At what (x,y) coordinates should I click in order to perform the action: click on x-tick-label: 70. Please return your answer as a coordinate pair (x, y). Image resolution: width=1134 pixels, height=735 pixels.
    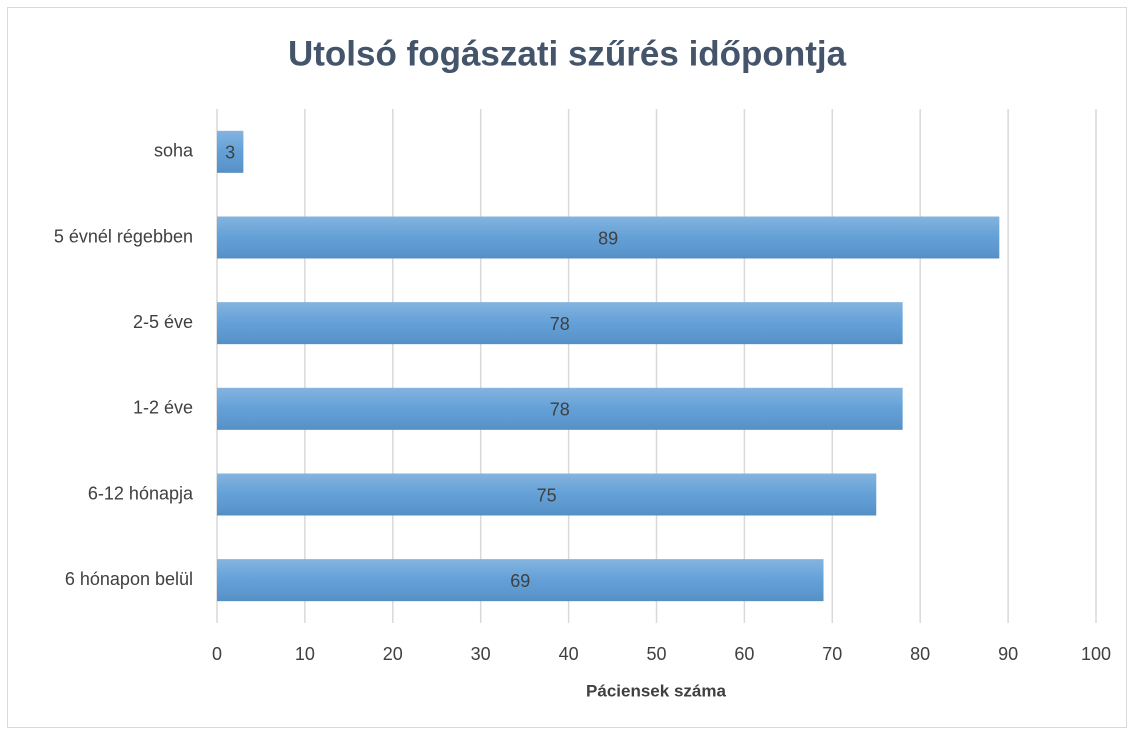
    Looking at the image, I should click on (832, 654).